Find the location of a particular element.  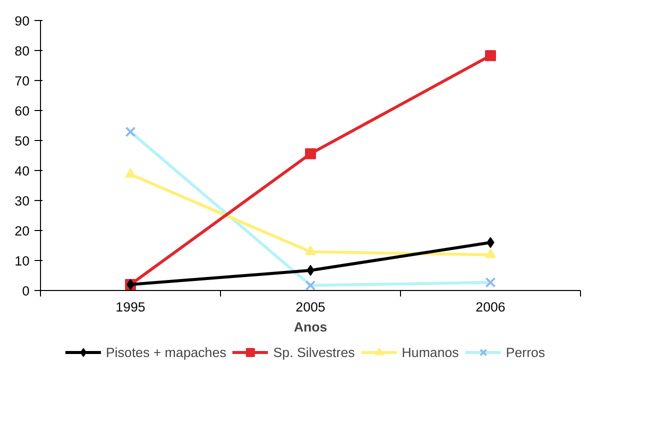

y-tick-label: 0 is located at coordinates (26, 291).